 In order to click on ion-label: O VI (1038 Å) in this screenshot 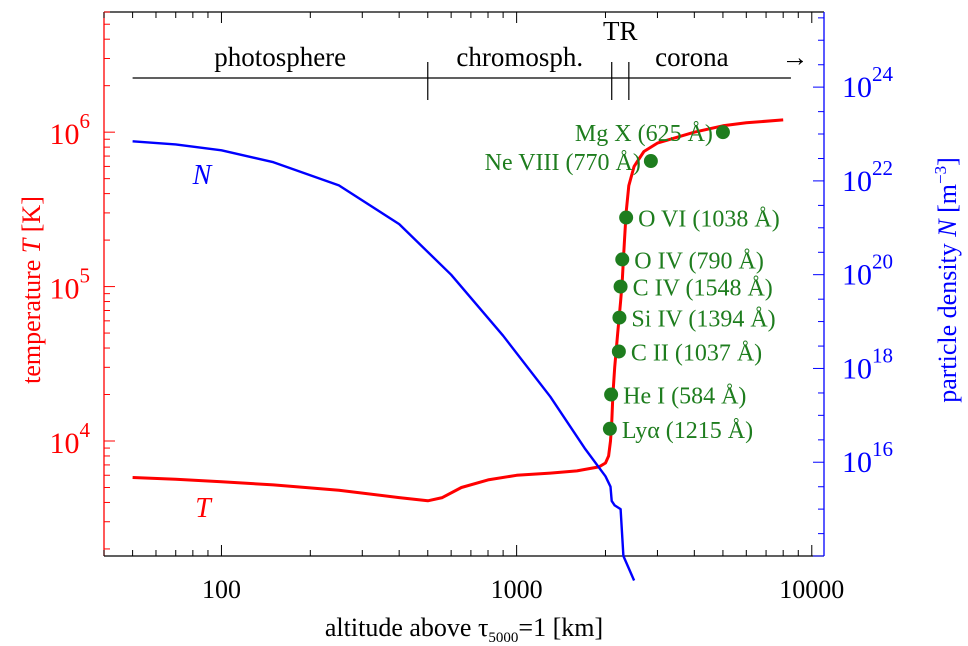, I will do `click(709, 220)`.